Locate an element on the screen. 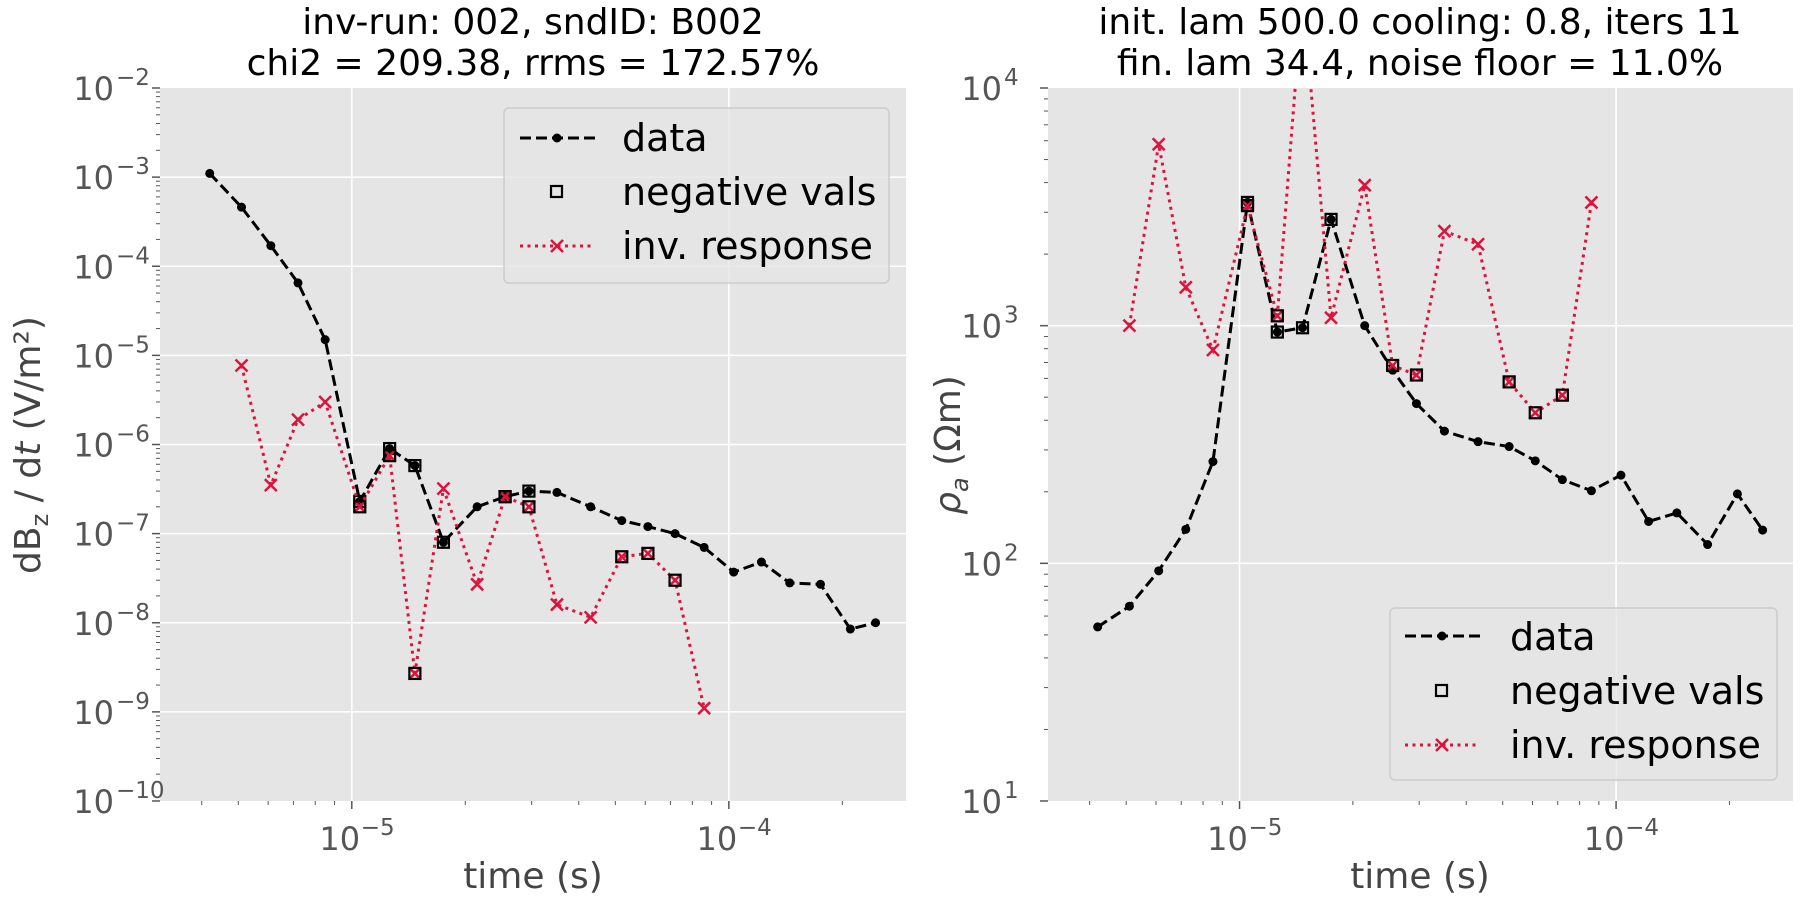  right-legend-label-data: data is located at coordinates (1553, 637).